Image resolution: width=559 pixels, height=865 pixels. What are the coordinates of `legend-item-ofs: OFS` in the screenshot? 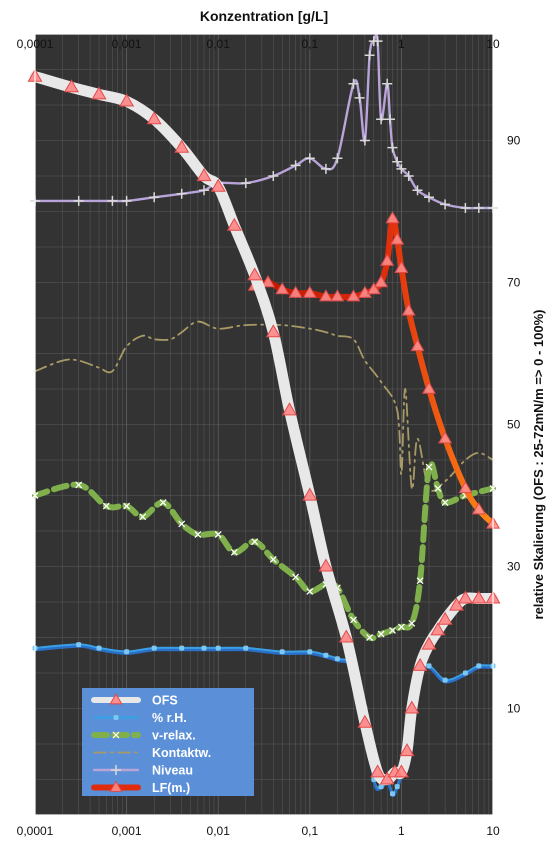 It's located at (134, 700).